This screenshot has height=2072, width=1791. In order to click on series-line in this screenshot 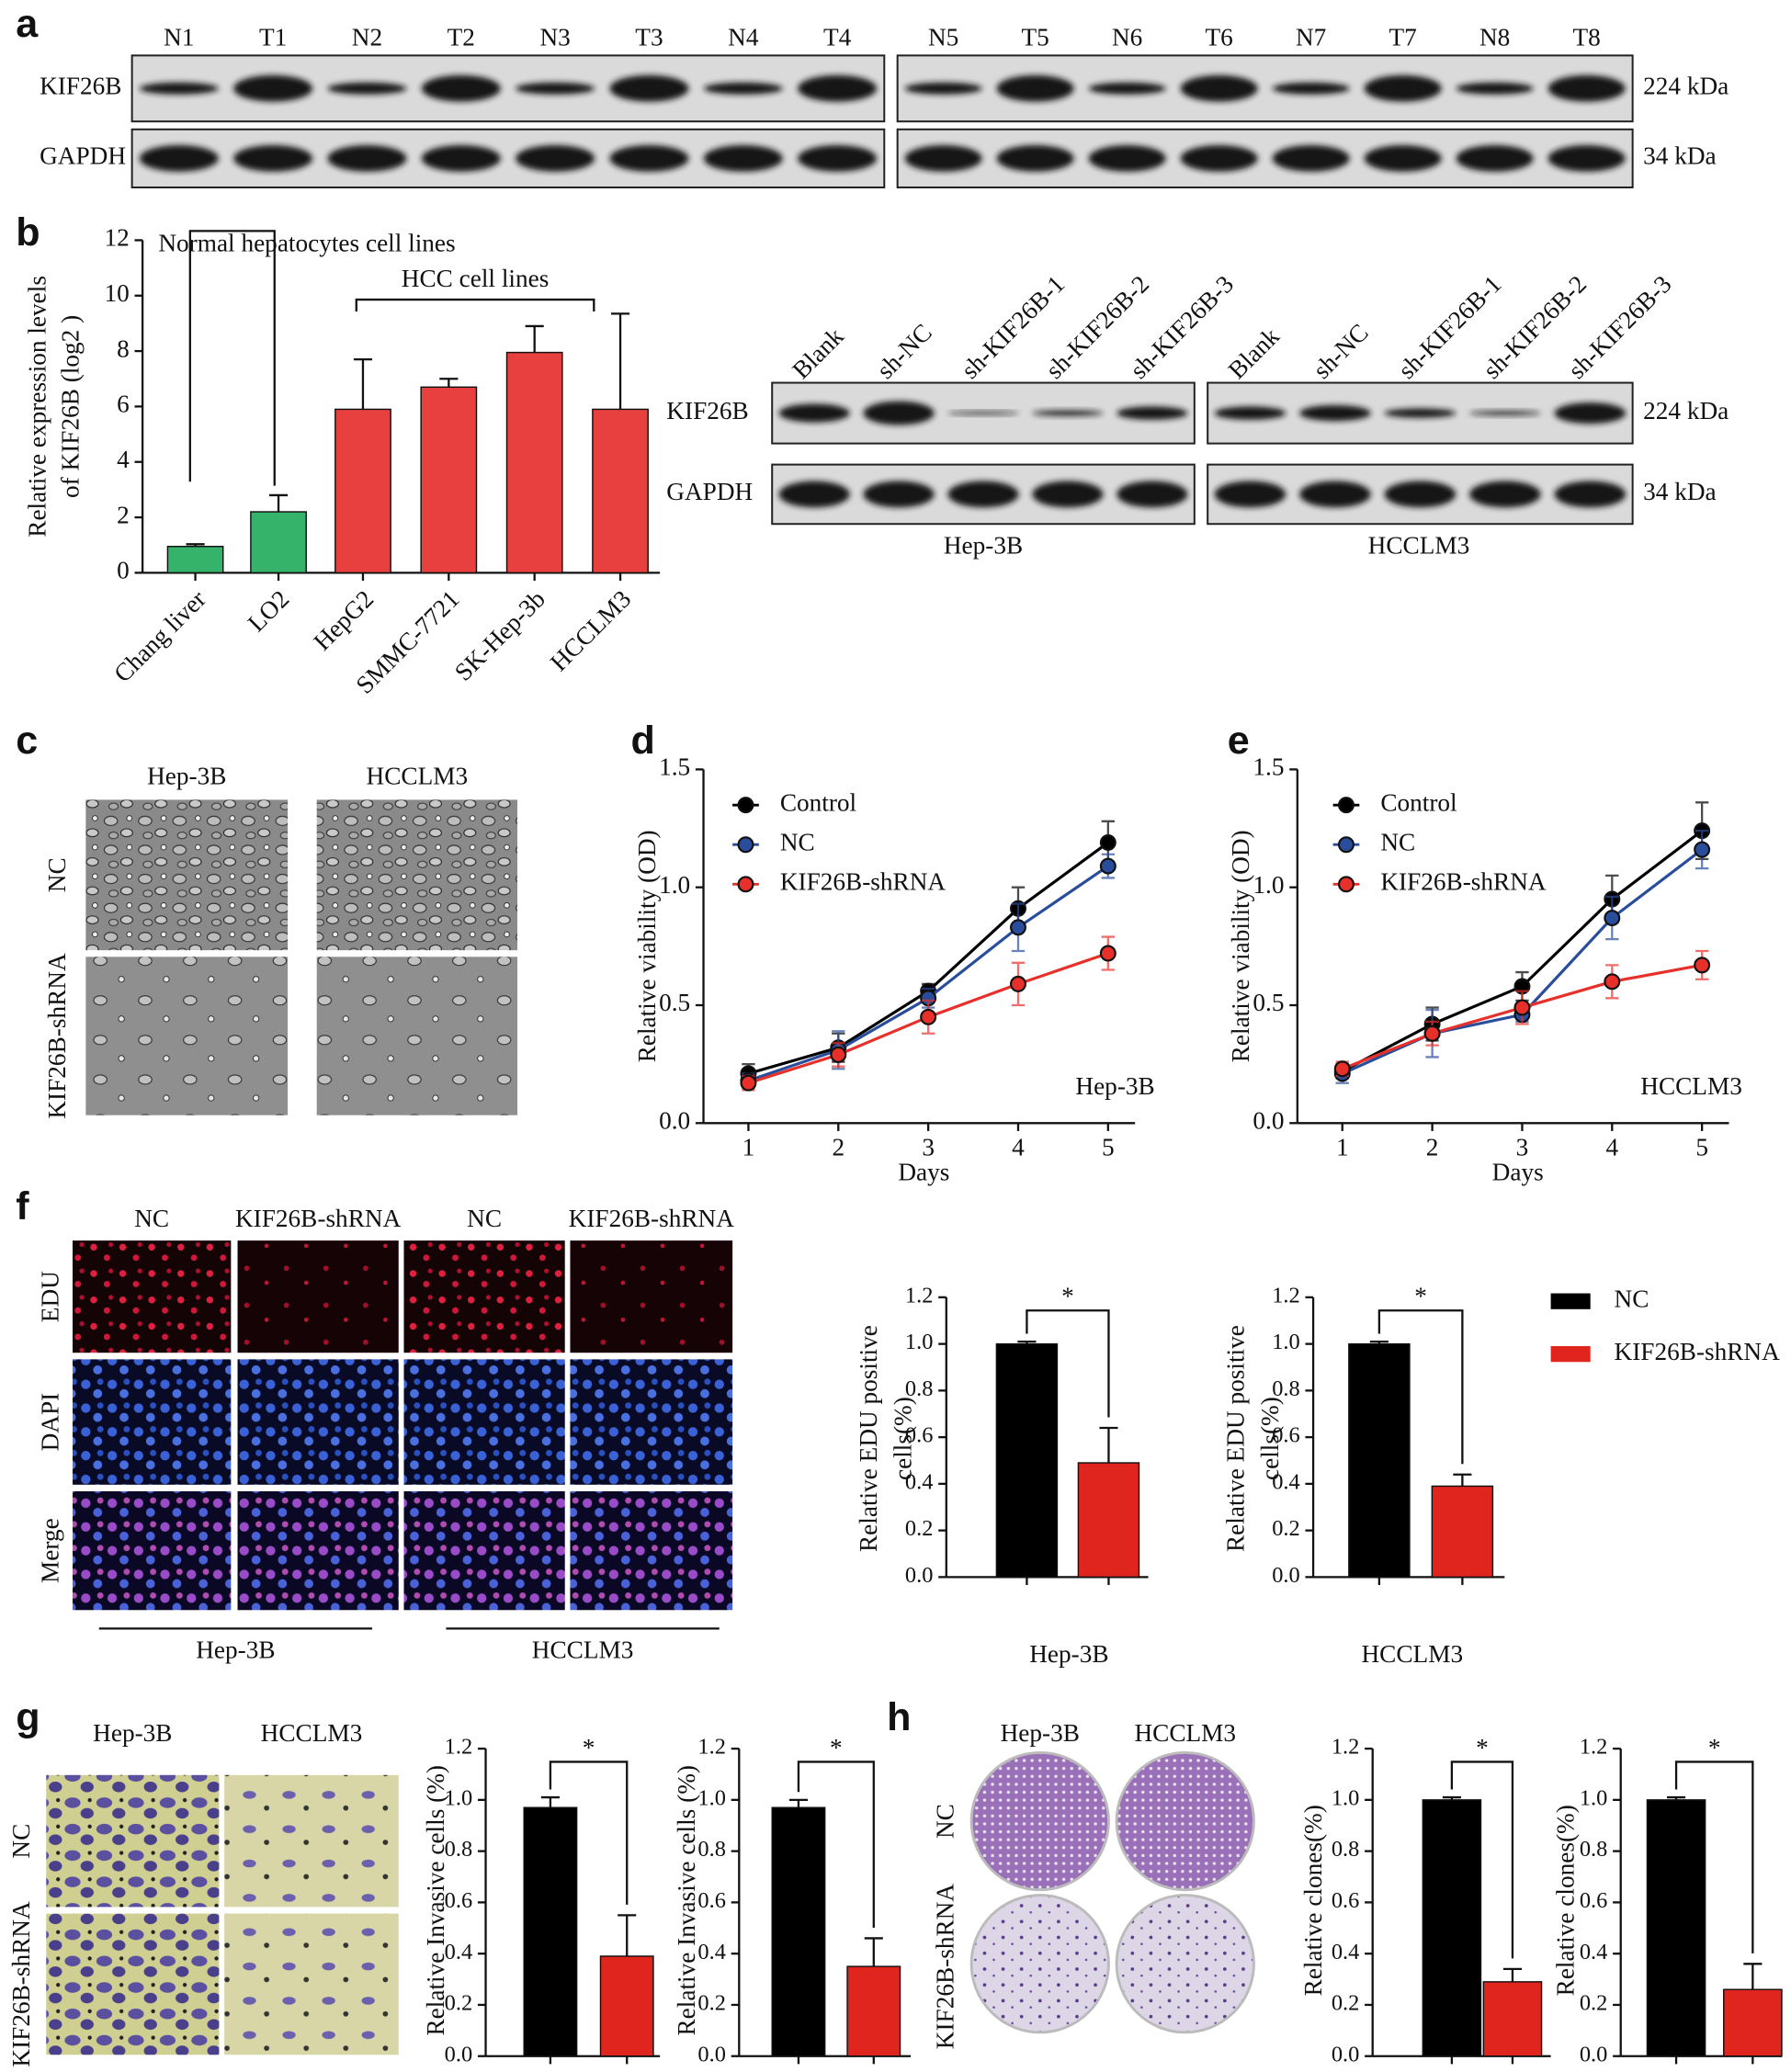, I will do `click(1523, 951)`.